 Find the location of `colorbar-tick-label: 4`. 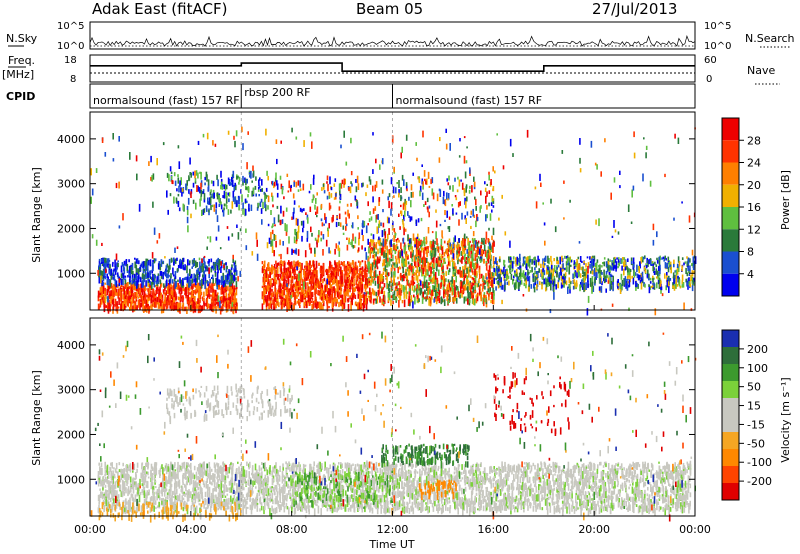

colorbar-tick-label: 4 is located at coordinates (750, 274).